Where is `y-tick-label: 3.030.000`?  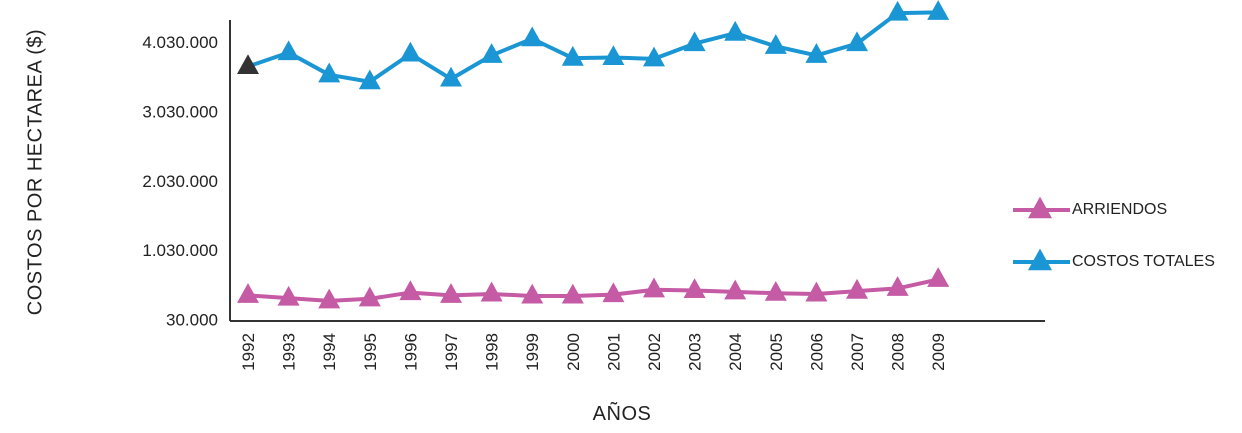 y-tick-label: 3.030.000 is located at coordinates (180, 111).